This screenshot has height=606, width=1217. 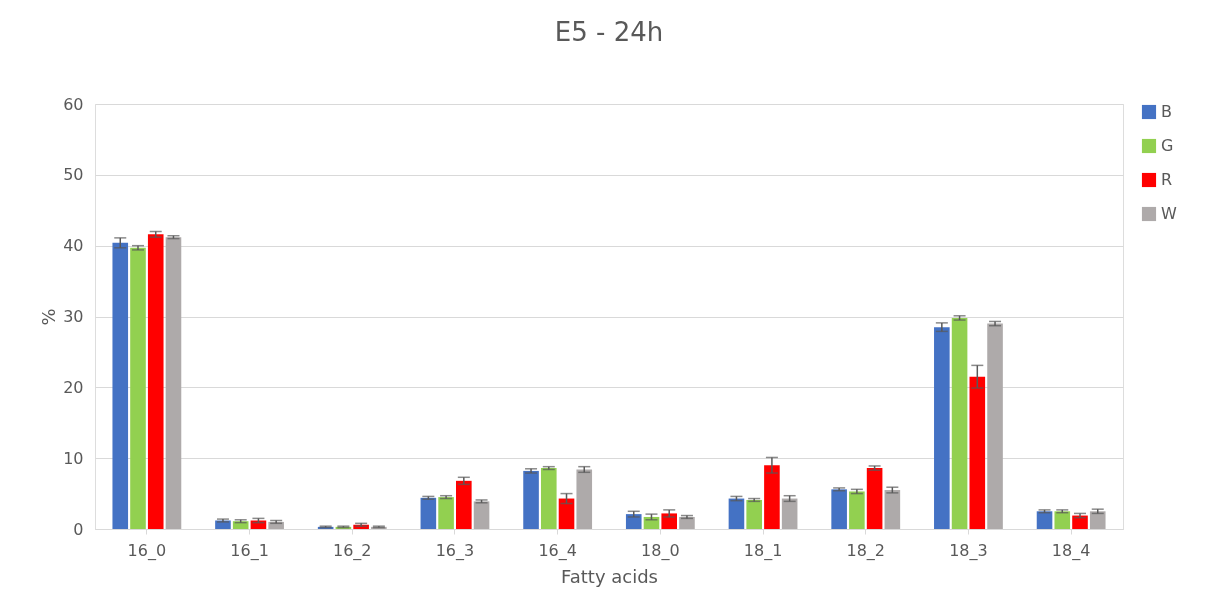 I want to click on x-tick-label: 18_0, so click(x=660, y=550).